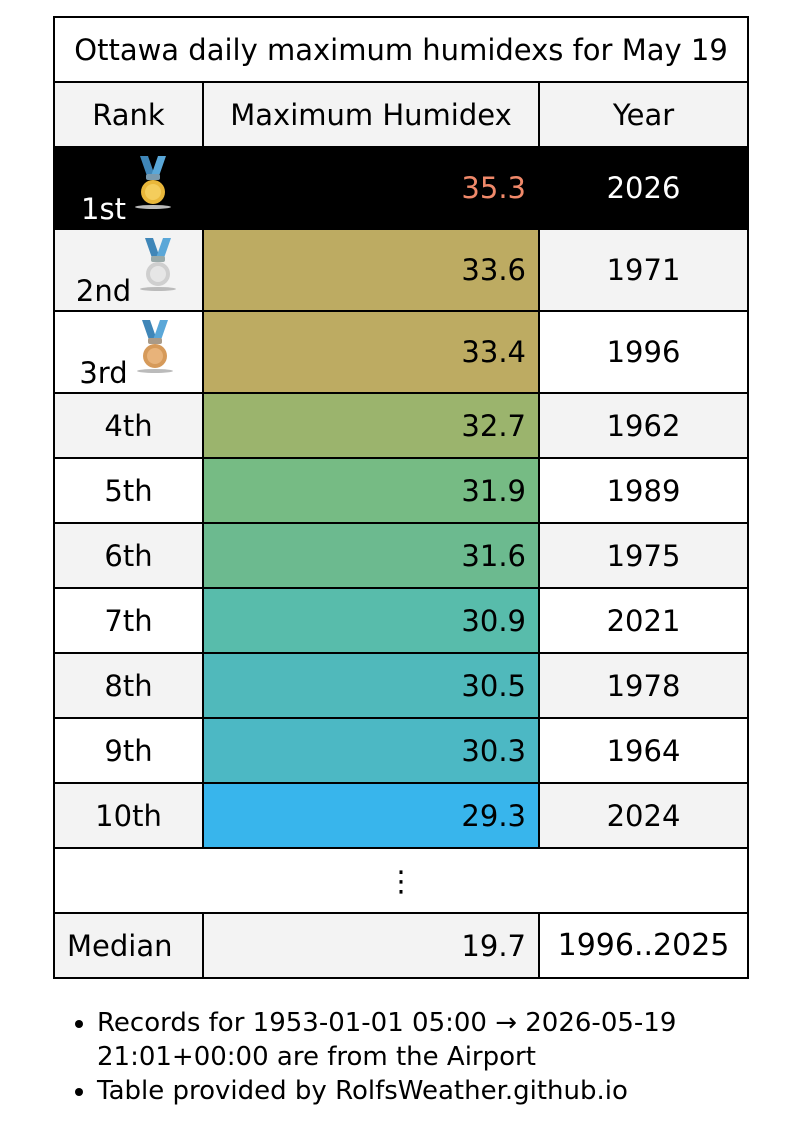 The image size is (800, 1134). I want to click on header-row: Rank Maximum Humidex Year, so click(401, 114).